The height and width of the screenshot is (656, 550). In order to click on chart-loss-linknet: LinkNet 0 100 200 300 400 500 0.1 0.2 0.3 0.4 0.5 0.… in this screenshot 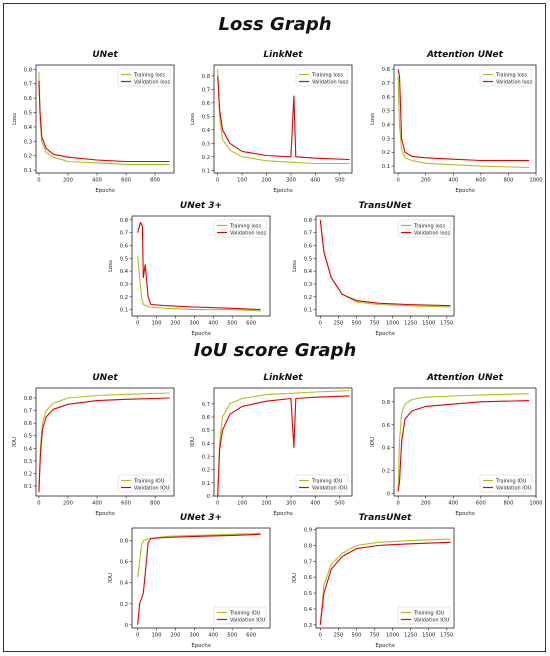, I will do `click(271, 122)`.